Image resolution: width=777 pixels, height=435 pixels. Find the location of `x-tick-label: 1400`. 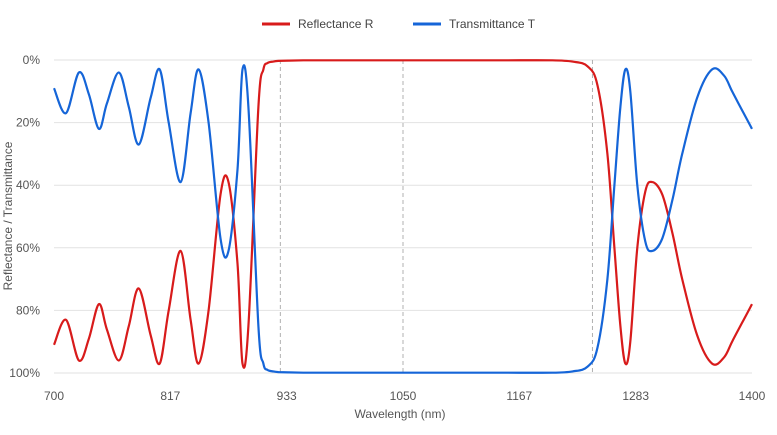

x-tick-label: 1400 is located at coordinates (752, 396).